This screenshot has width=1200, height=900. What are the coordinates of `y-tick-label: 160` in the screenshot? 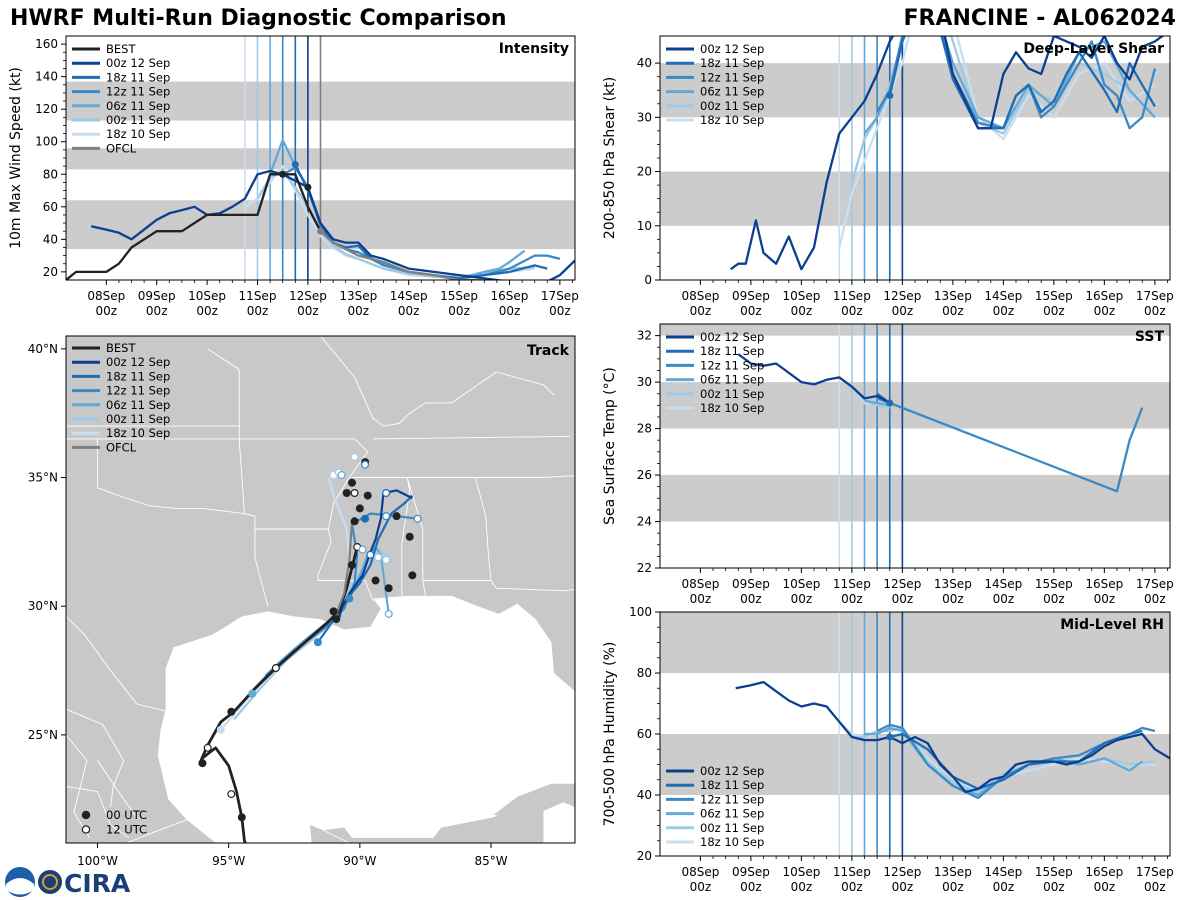 It's located at (46, 44).